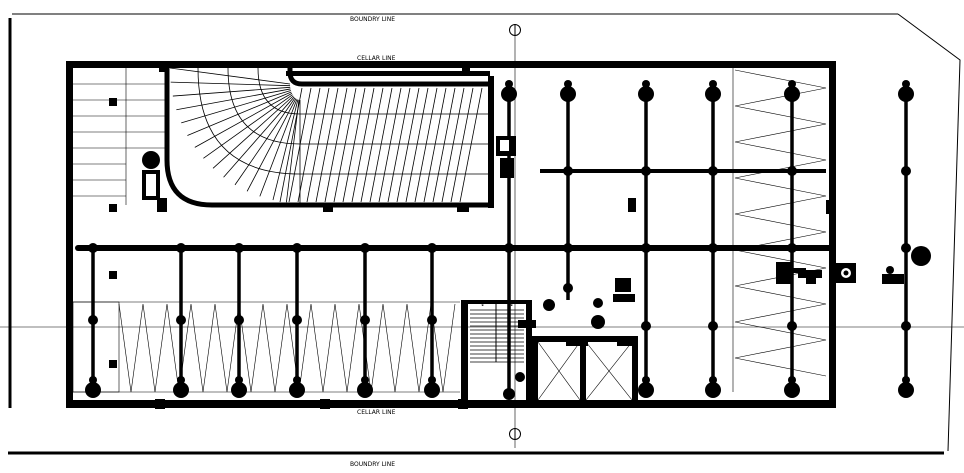 The width and height of the screenshot is (964, 473). I want to click on lift-shafts, so click(585, 372).